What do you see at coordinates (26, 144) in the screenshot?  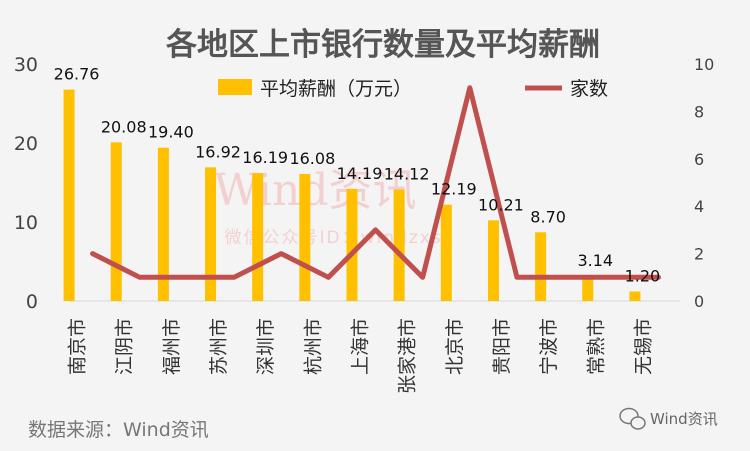 I see `left-tick-label: 20` at bounding box center [26, 144].